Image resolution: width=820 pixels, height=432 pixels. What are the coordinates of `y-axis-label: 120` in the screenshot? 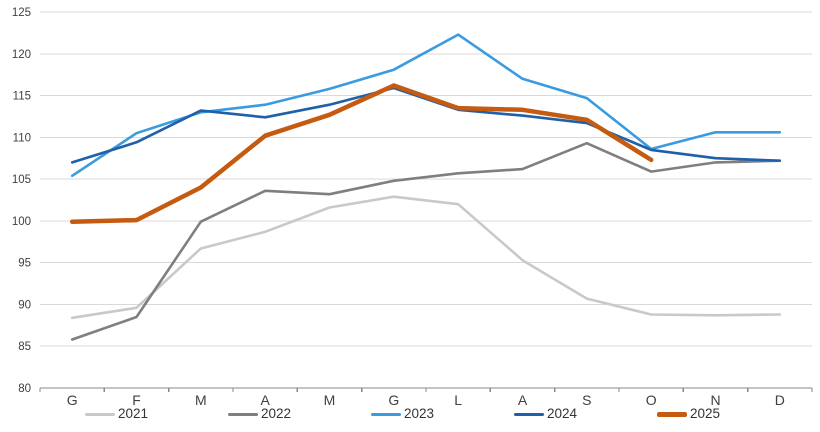 It's located at (21, 55).